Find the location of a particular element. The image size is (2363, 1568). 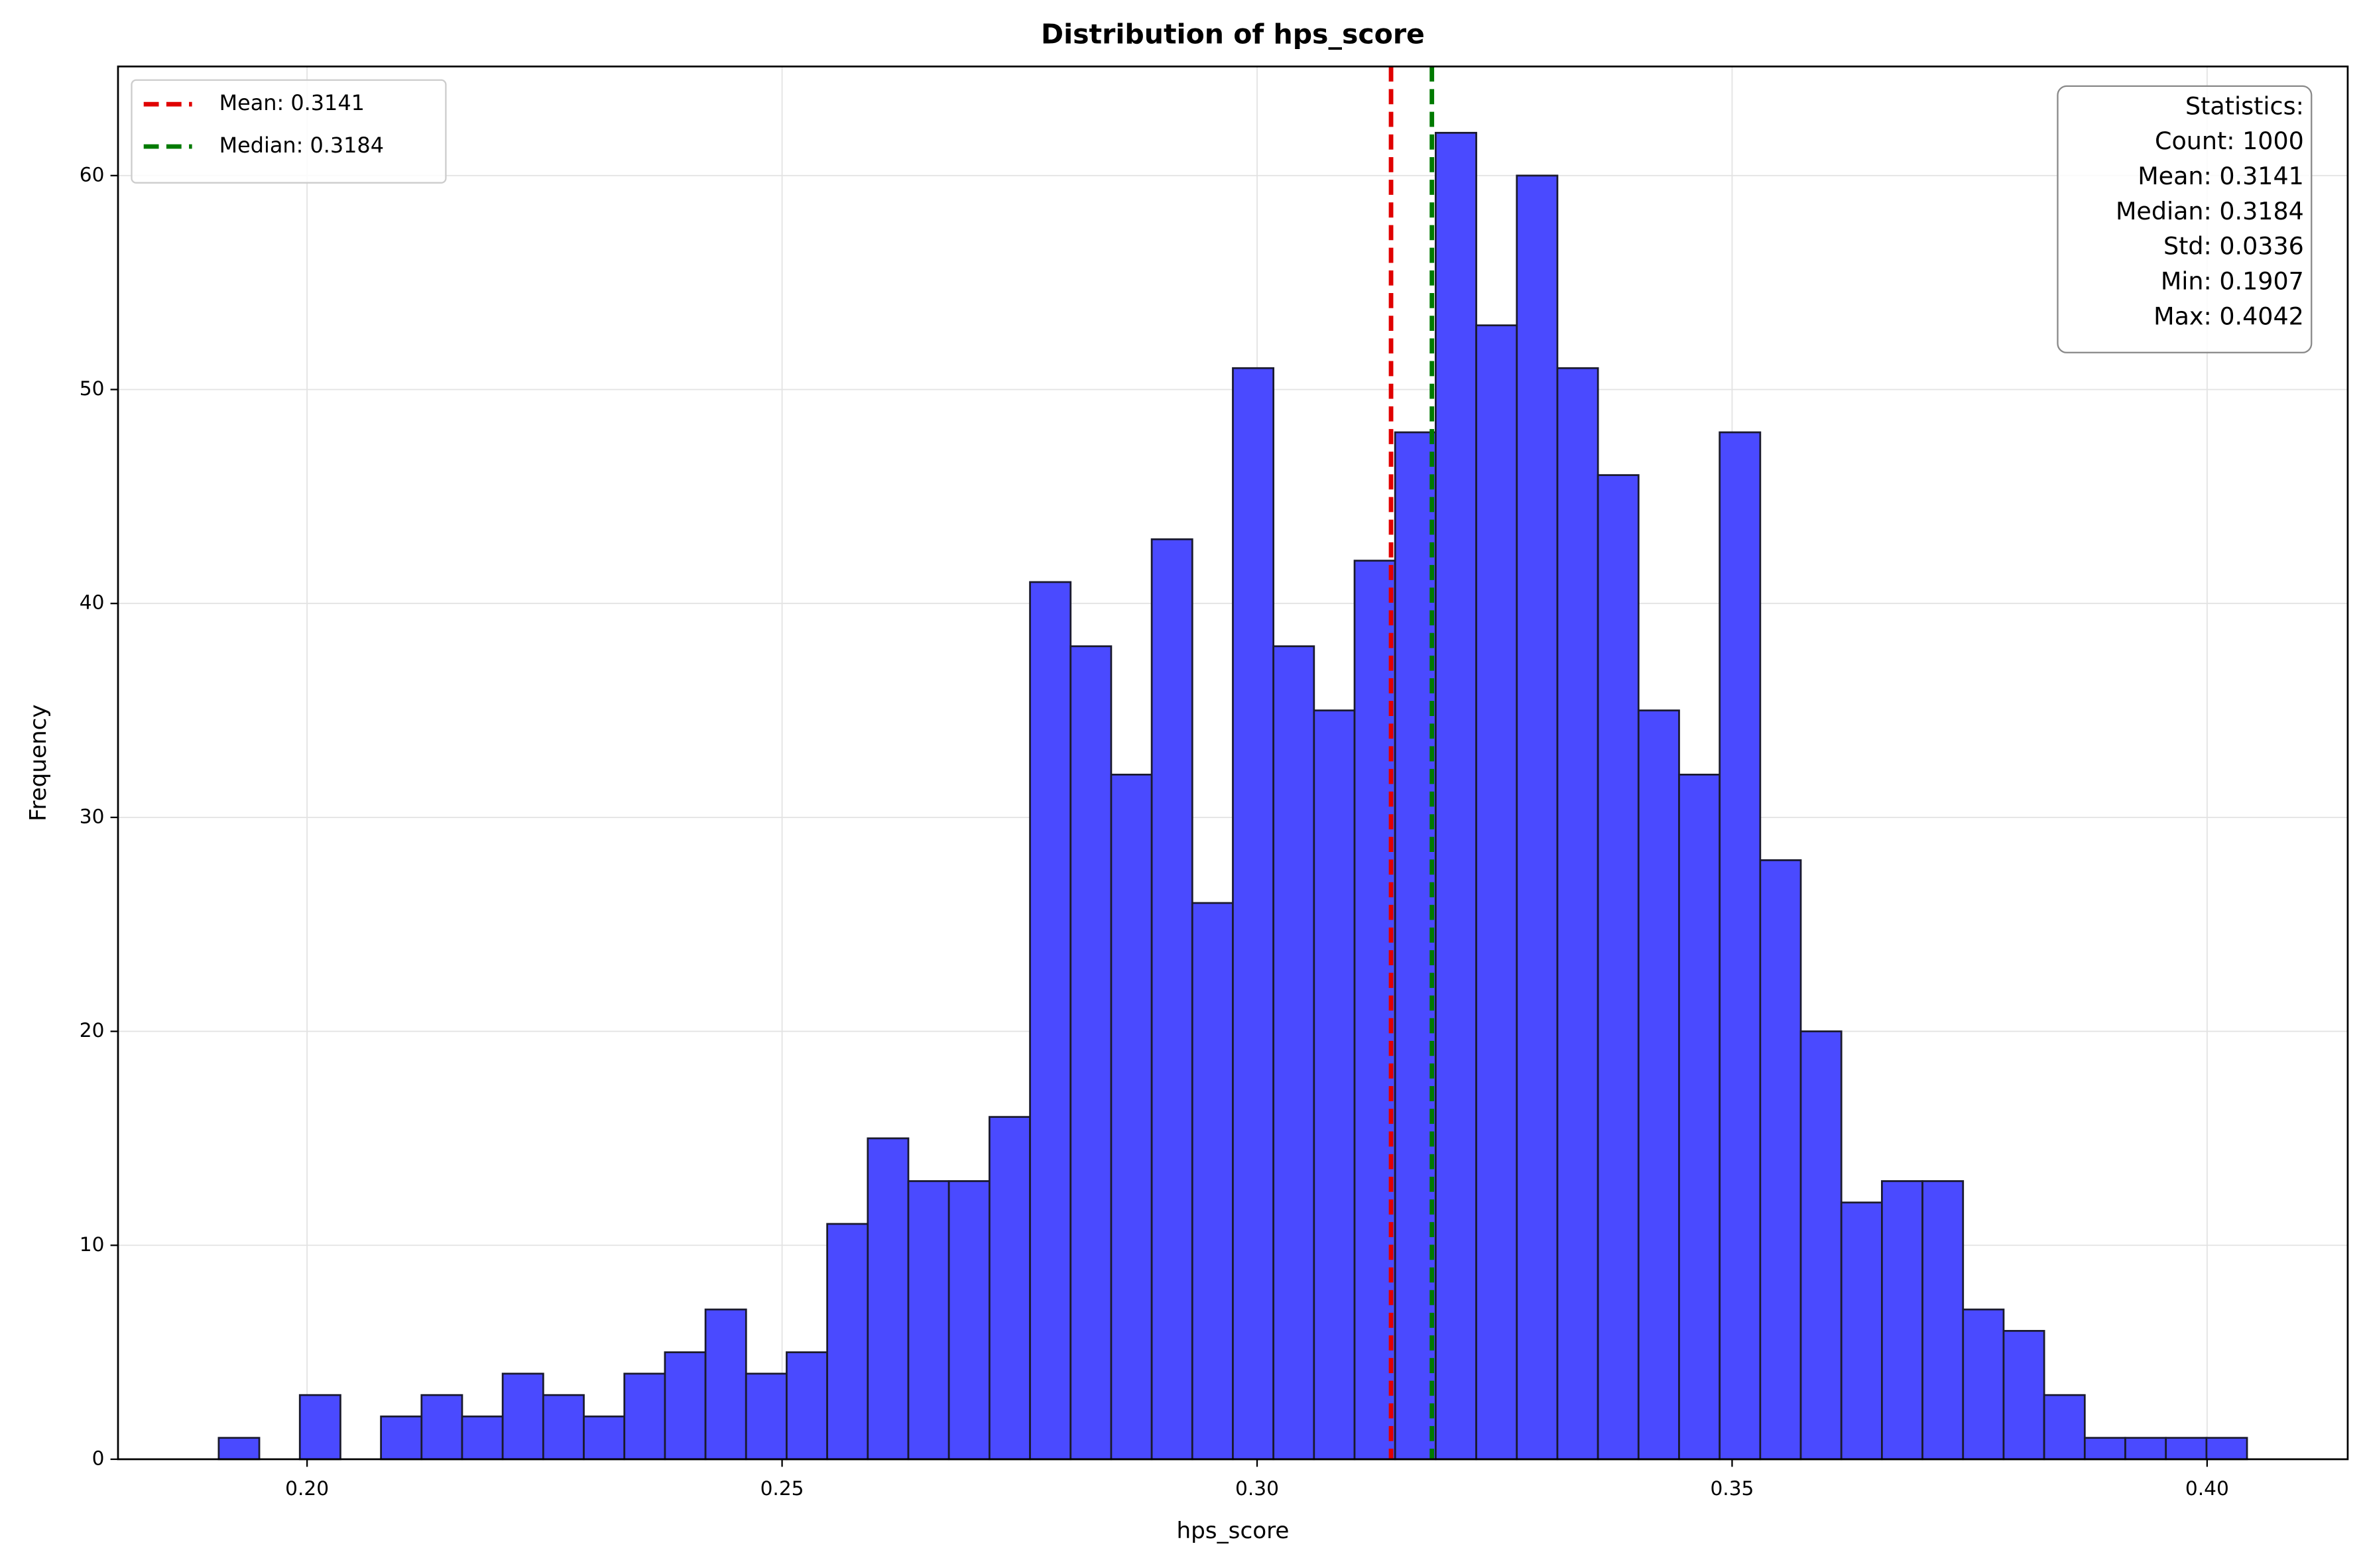

stats-line: Statistics: is located at coordinates (2244, 105).